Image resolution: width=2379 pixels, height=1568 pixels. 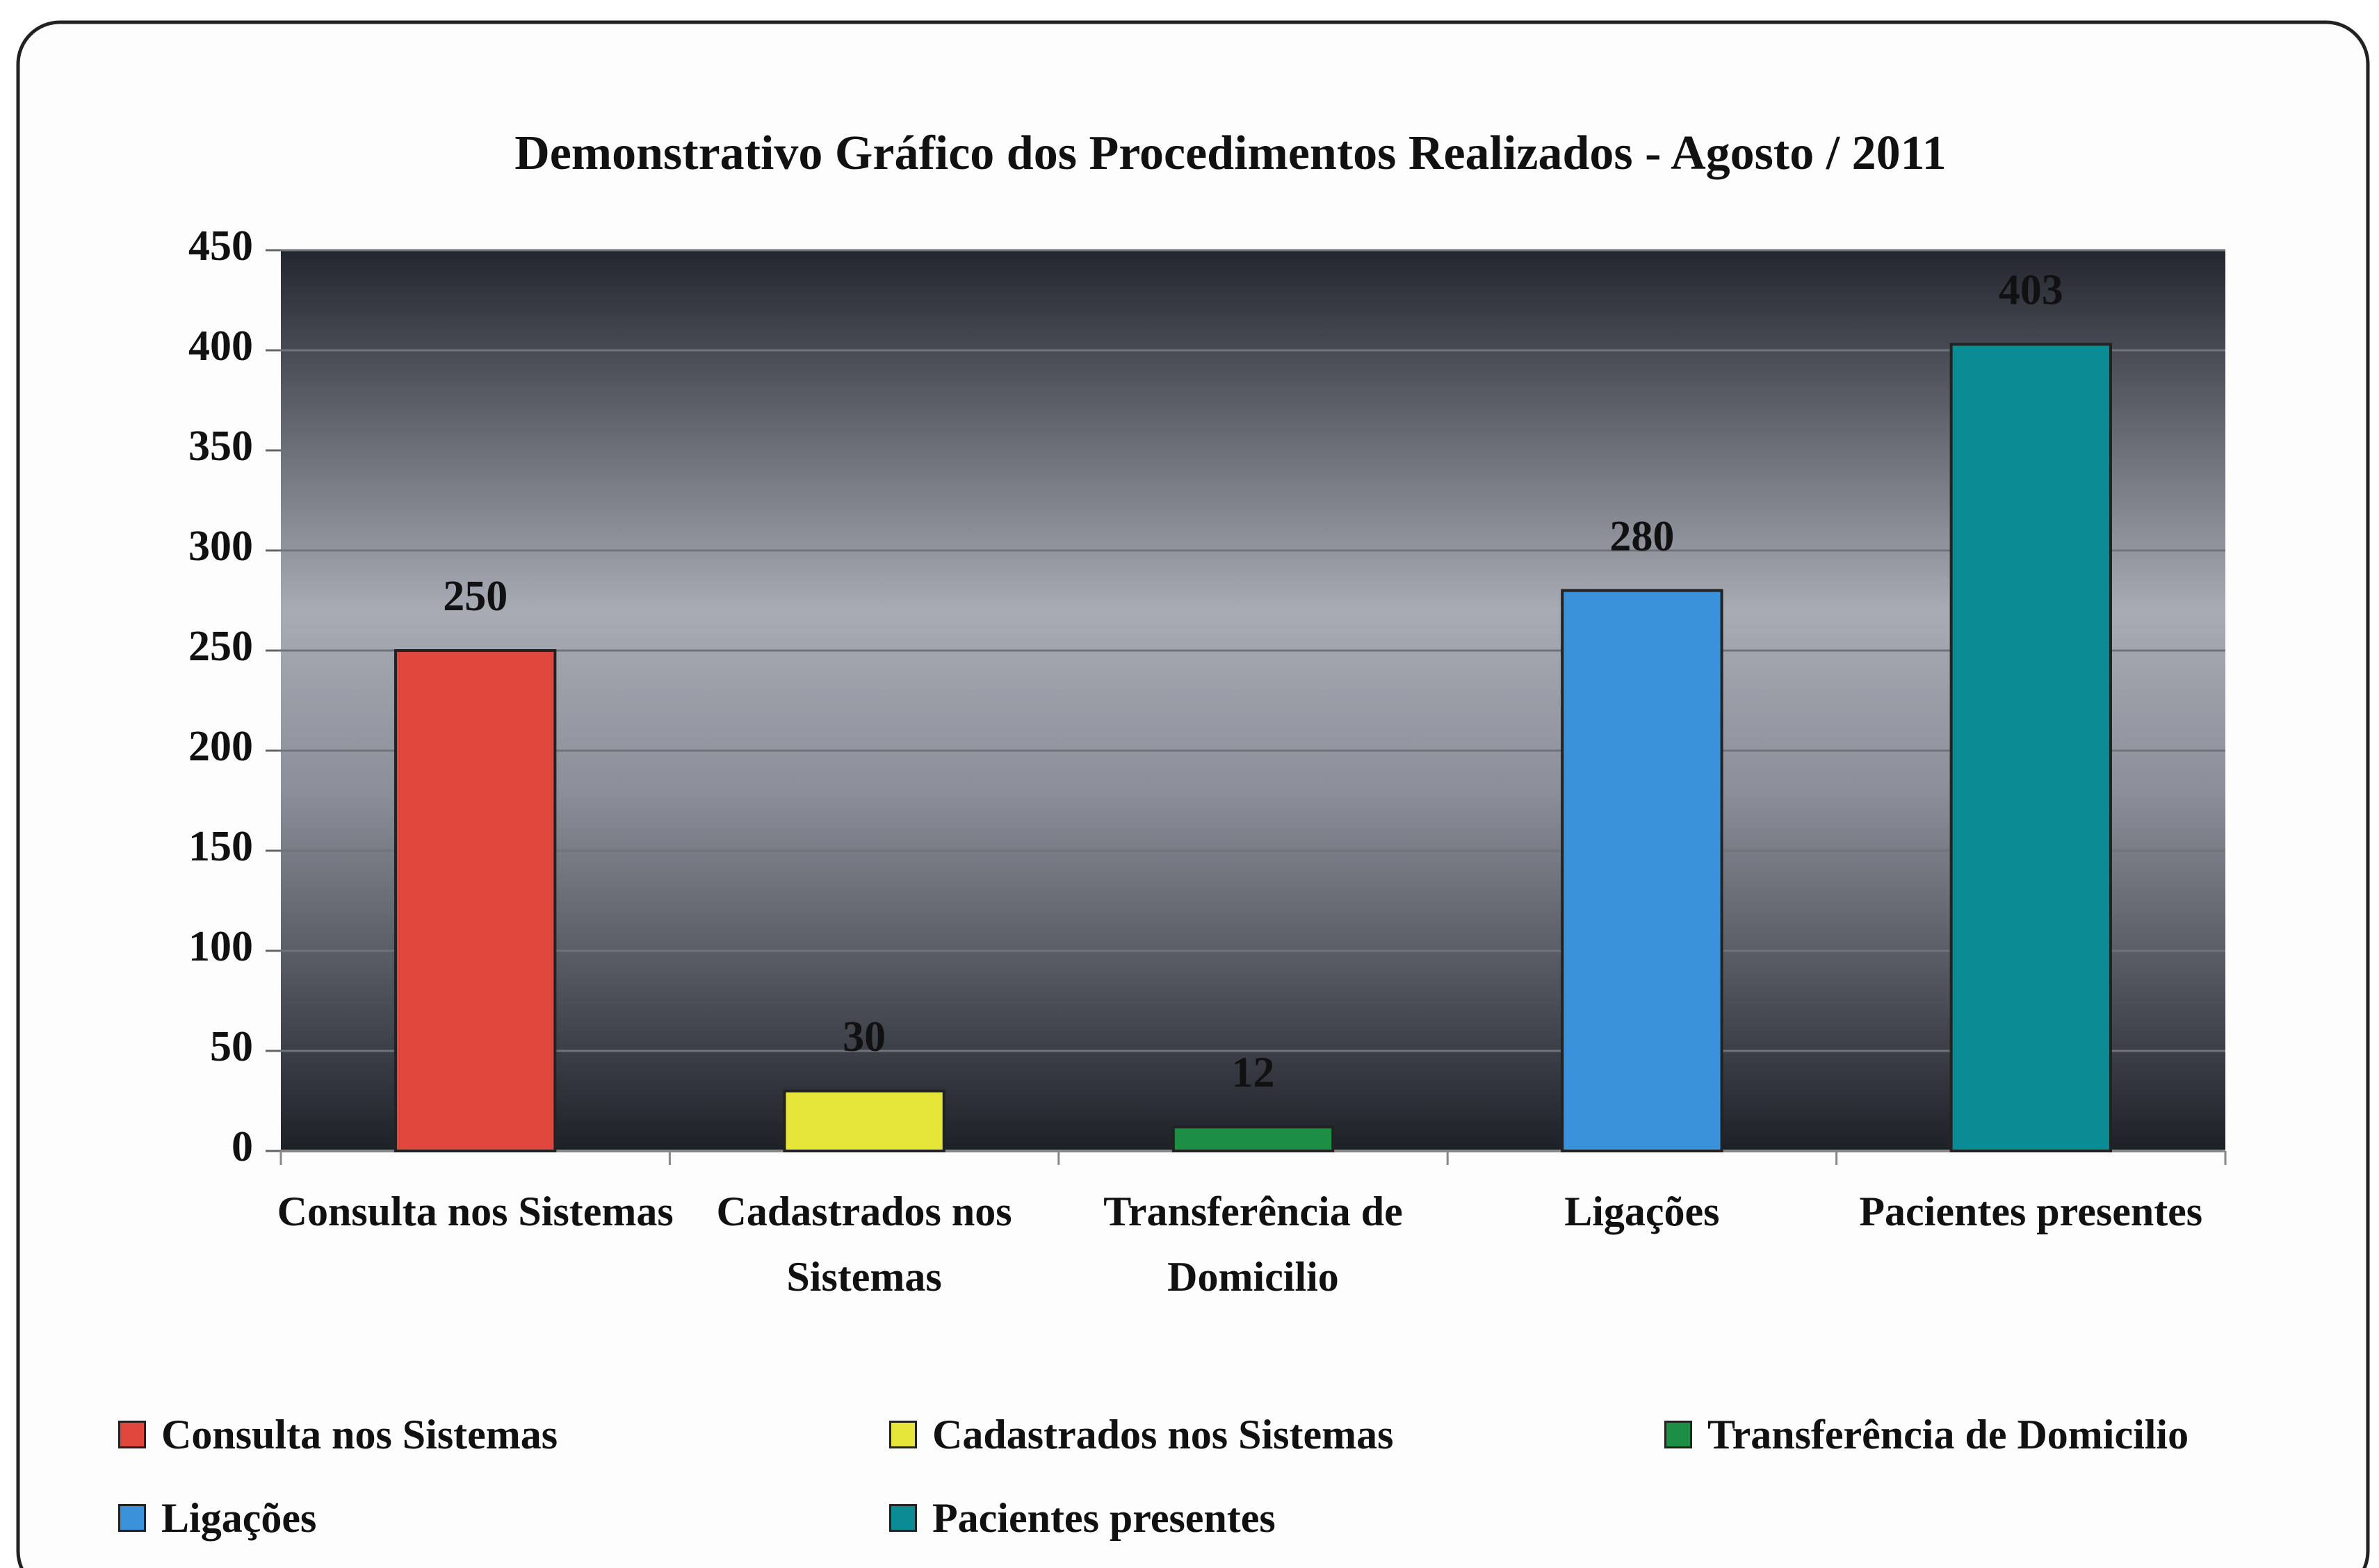 I want to click on legend-label: Cadastrados nos Sistemas, so click(x=1163, y=1434).